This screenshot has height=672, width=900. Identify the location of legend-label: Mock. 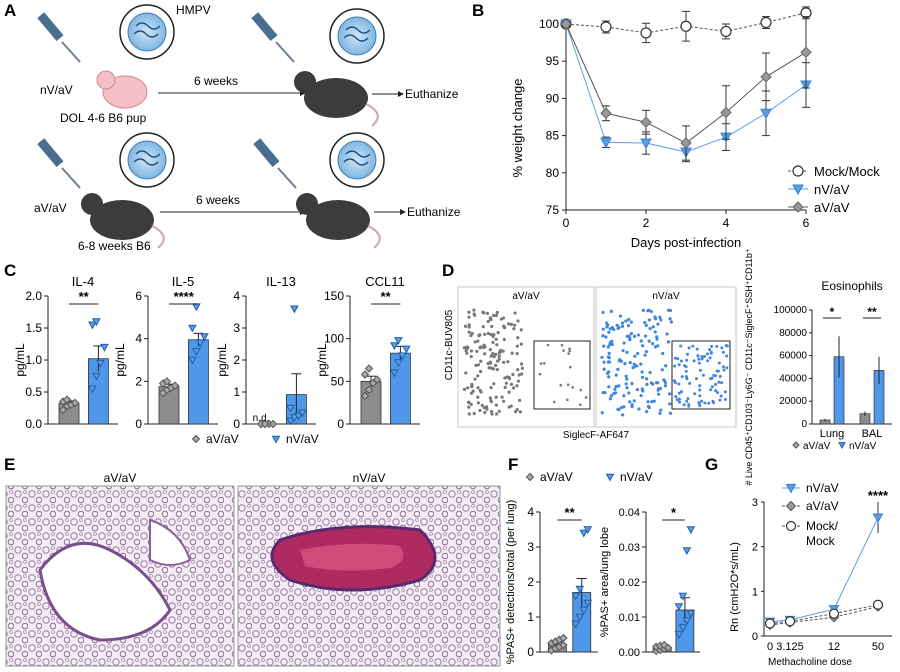
(821, 541).